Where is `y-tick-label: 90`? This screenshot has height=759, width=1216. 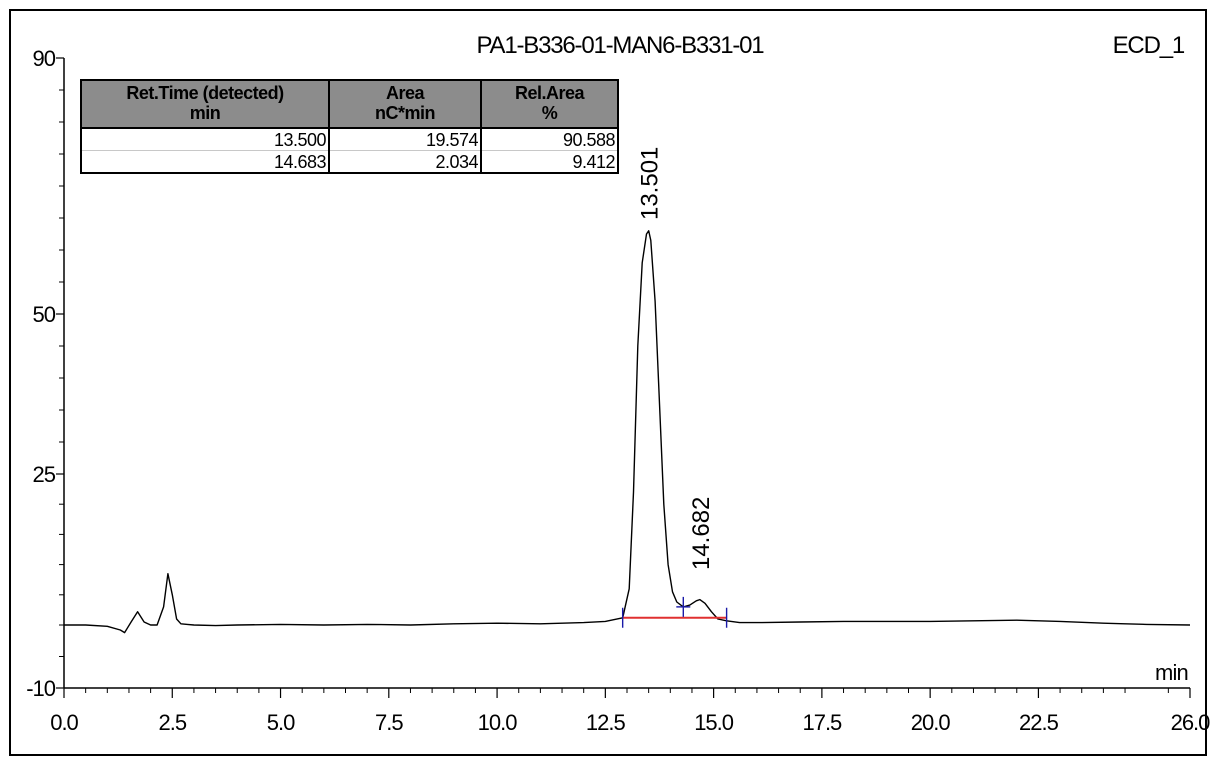 y-tick-label: 90 is located at coordinates (44, 58).